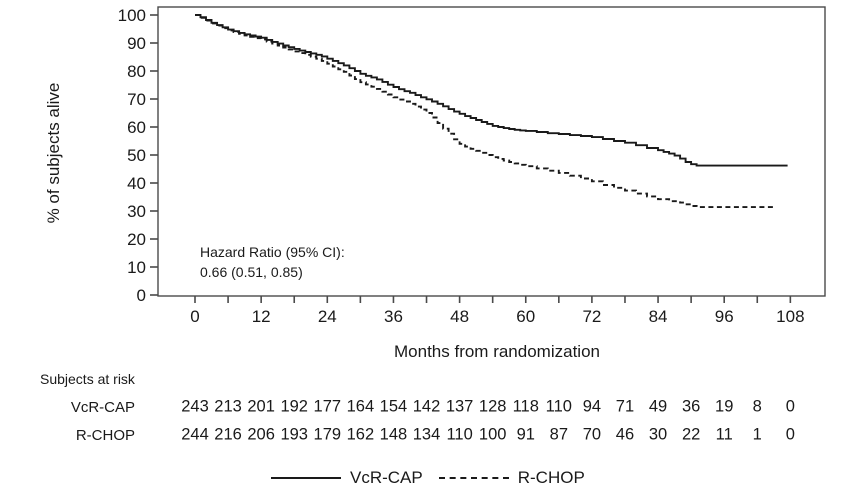 This screenshot has width=863, height=497. I want to click on vcrcap-solid-line-swatch, so click(306, 478).